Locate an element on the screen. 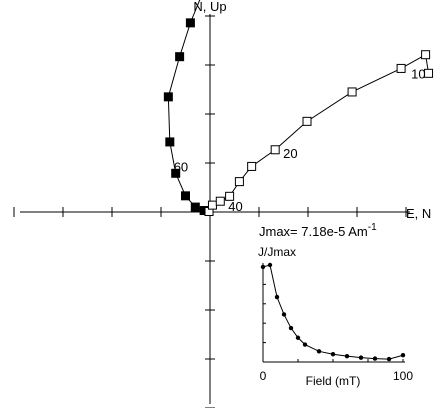 This screenshot has width=443, height=408. x-axis-label: E, N is located at coordinates (418, 213).